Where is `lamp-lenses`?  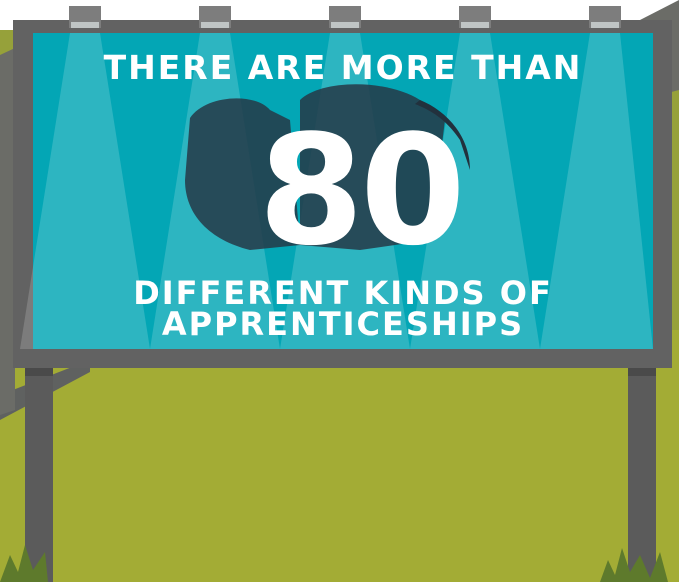 lamp-lenses is located at coordinates (345, 25).